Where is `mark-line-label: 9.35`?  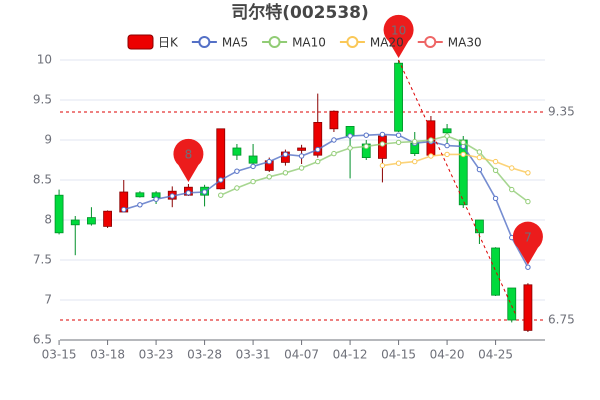 mark-line-label: 9.35 is located at coordinates (561, 112).